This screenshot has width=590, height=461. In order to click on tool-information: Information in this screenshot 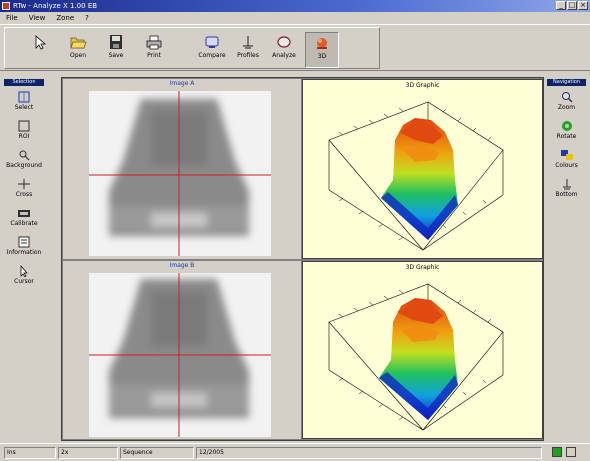, I will do `click(24, 246)`.